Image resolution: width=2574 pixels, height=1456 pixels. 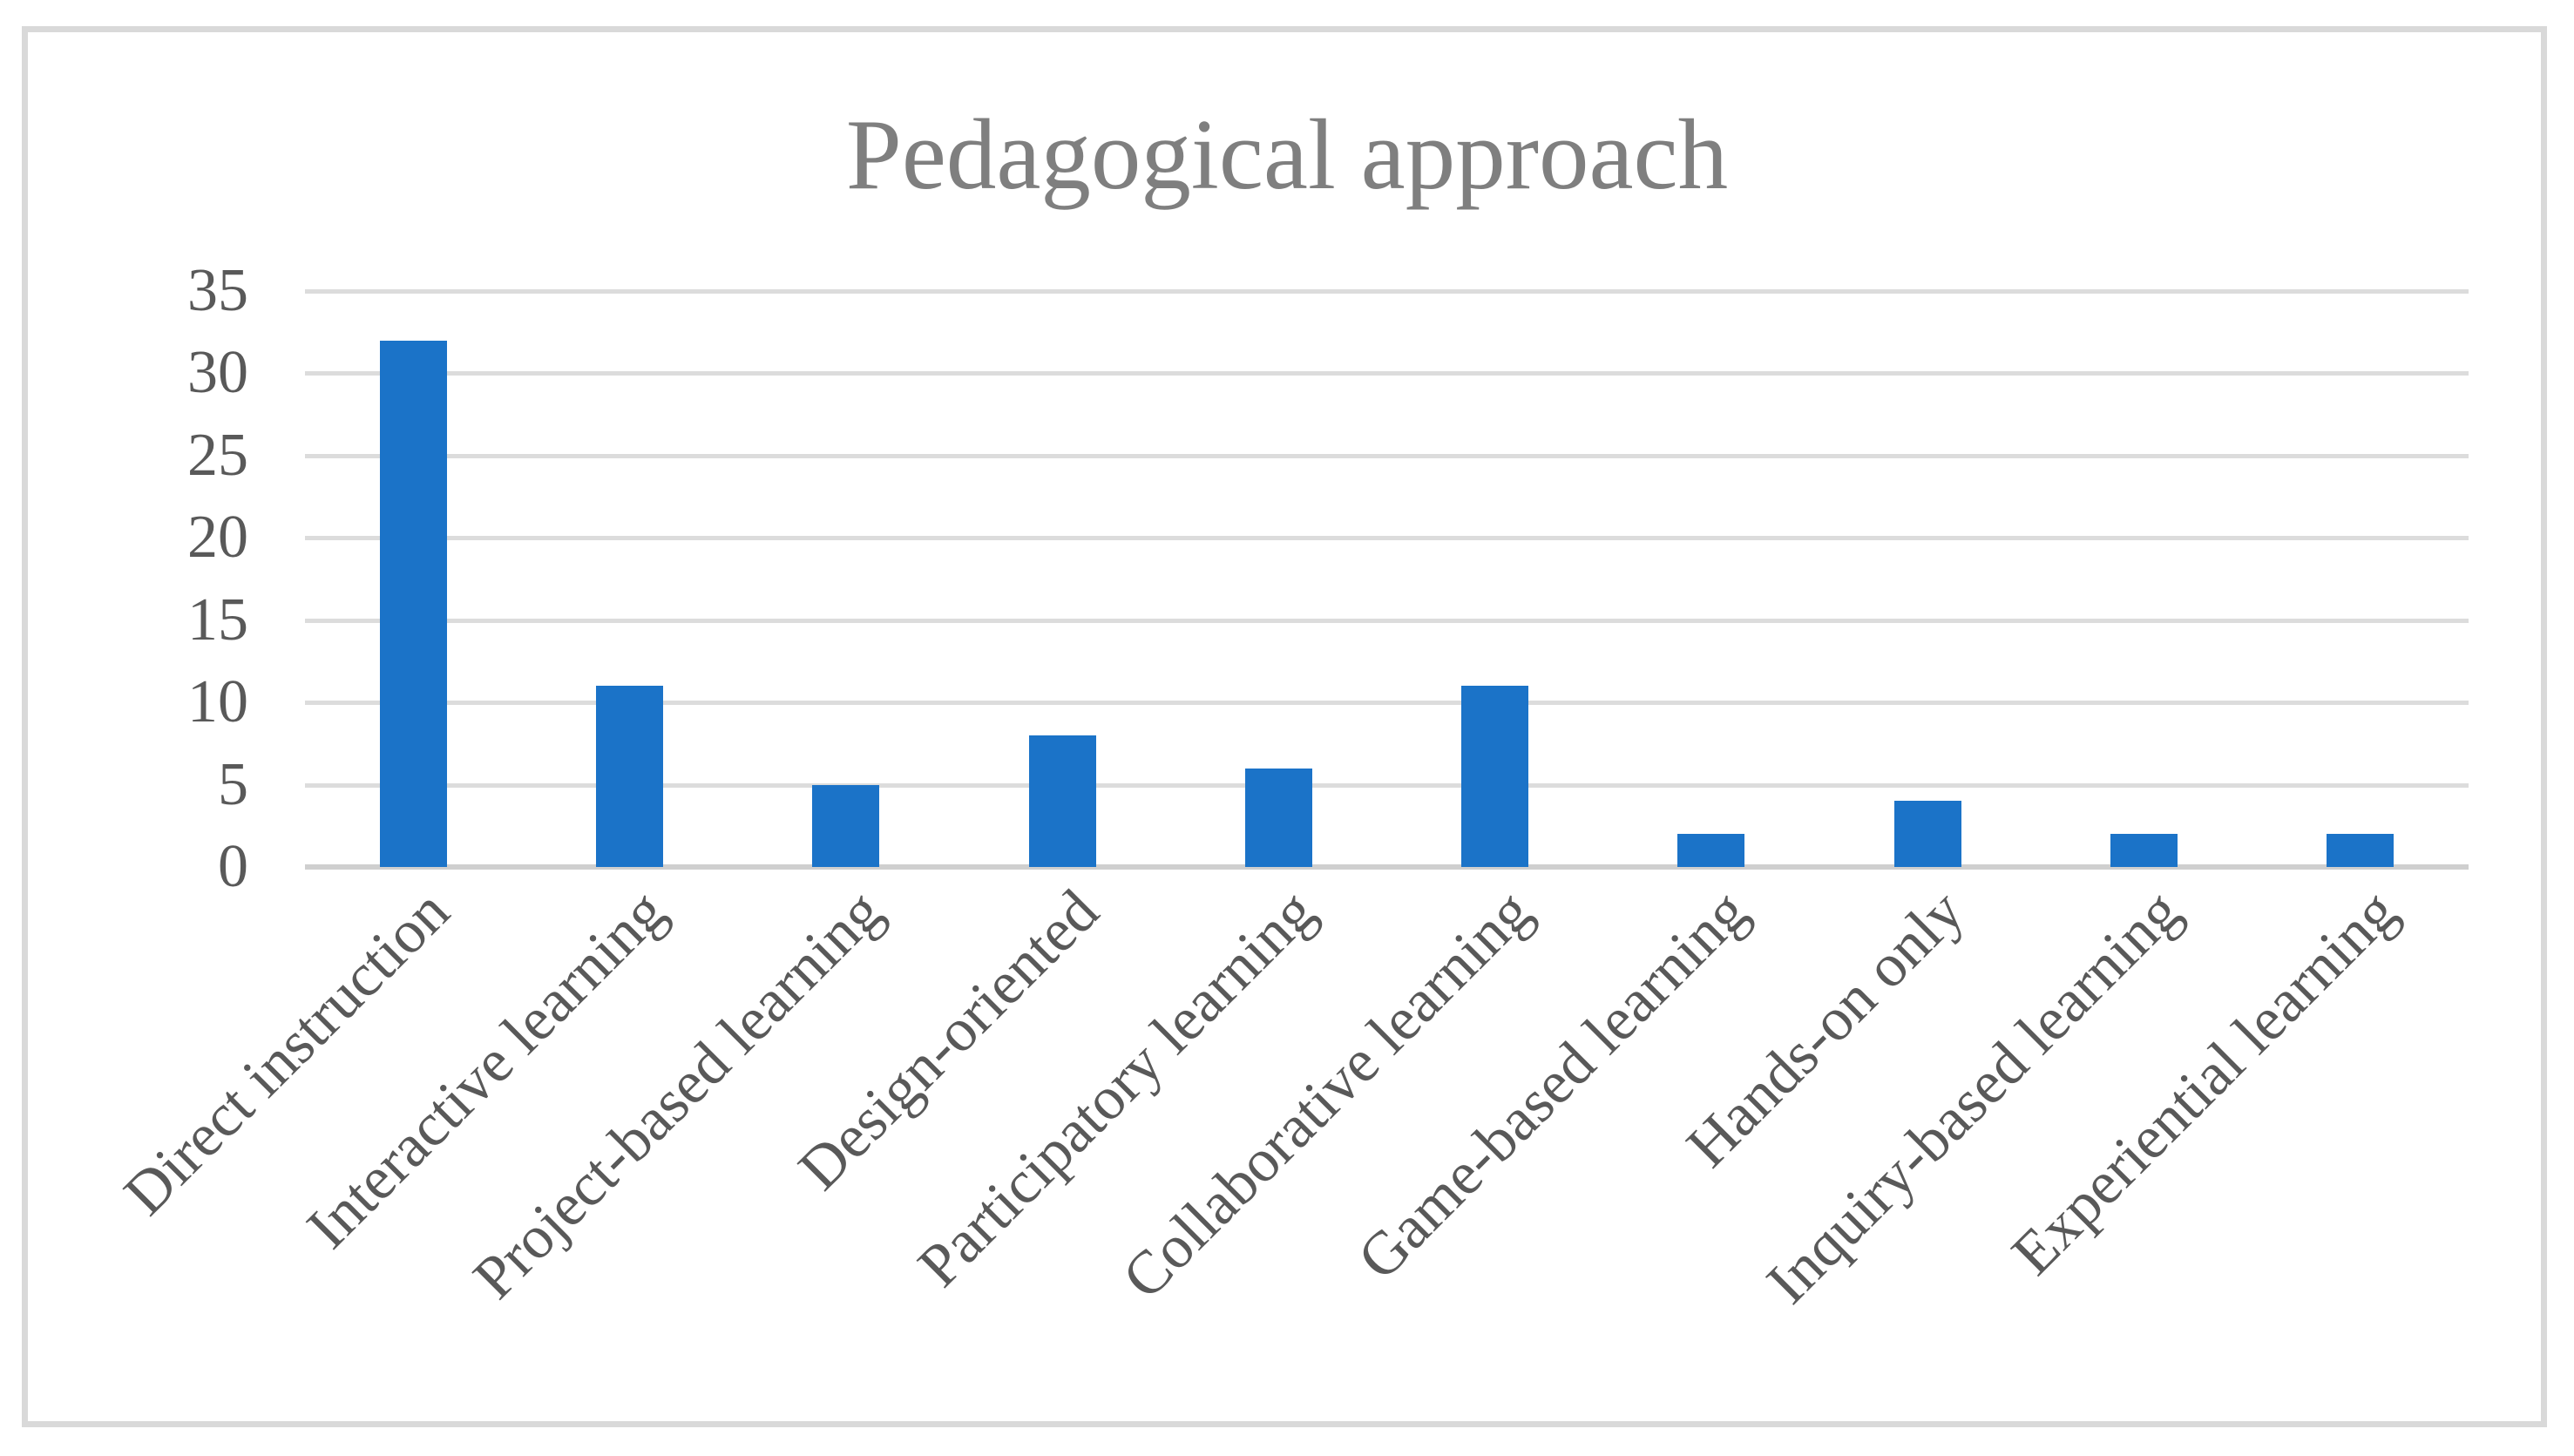 What do you see at coordinates (217, 537) in the screenshot?
I see `y-axis-tick-label: 20` at bounding box center [217, 537].